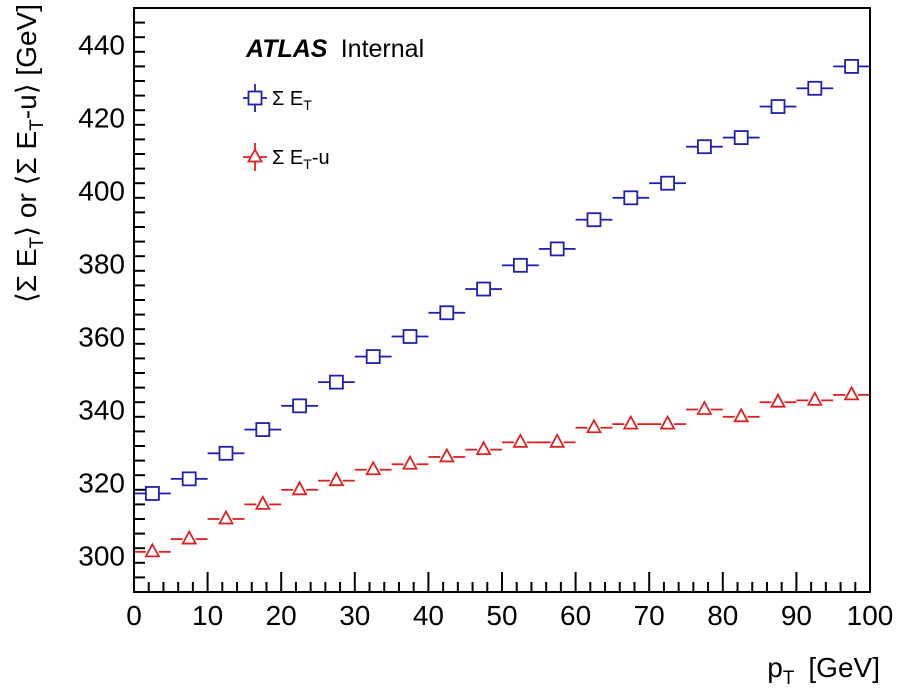  I want to click on legend-entry-2: Σ ET-u, so click(286, 157).